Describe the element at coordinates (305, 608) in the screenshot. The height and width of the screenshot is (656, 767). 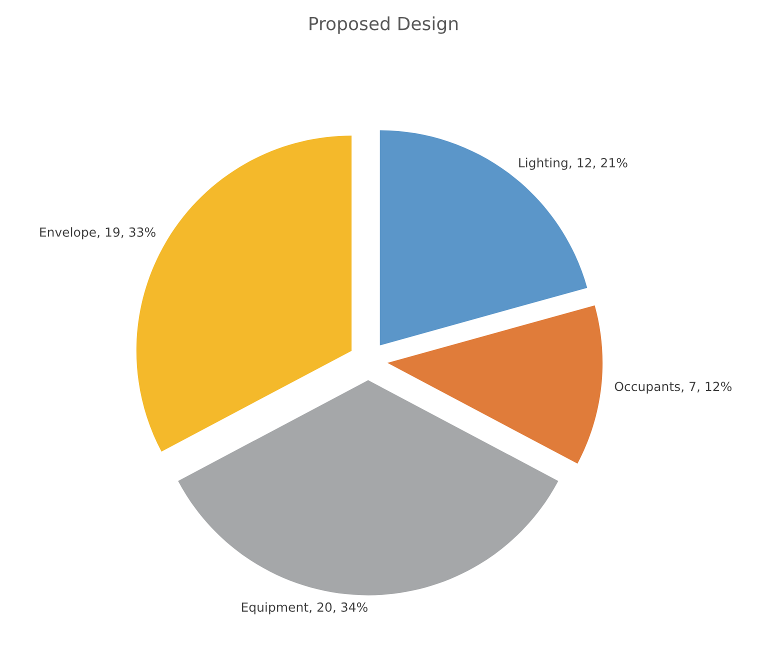
I see `slice-label: Equipment, 20, 34%` at that location.